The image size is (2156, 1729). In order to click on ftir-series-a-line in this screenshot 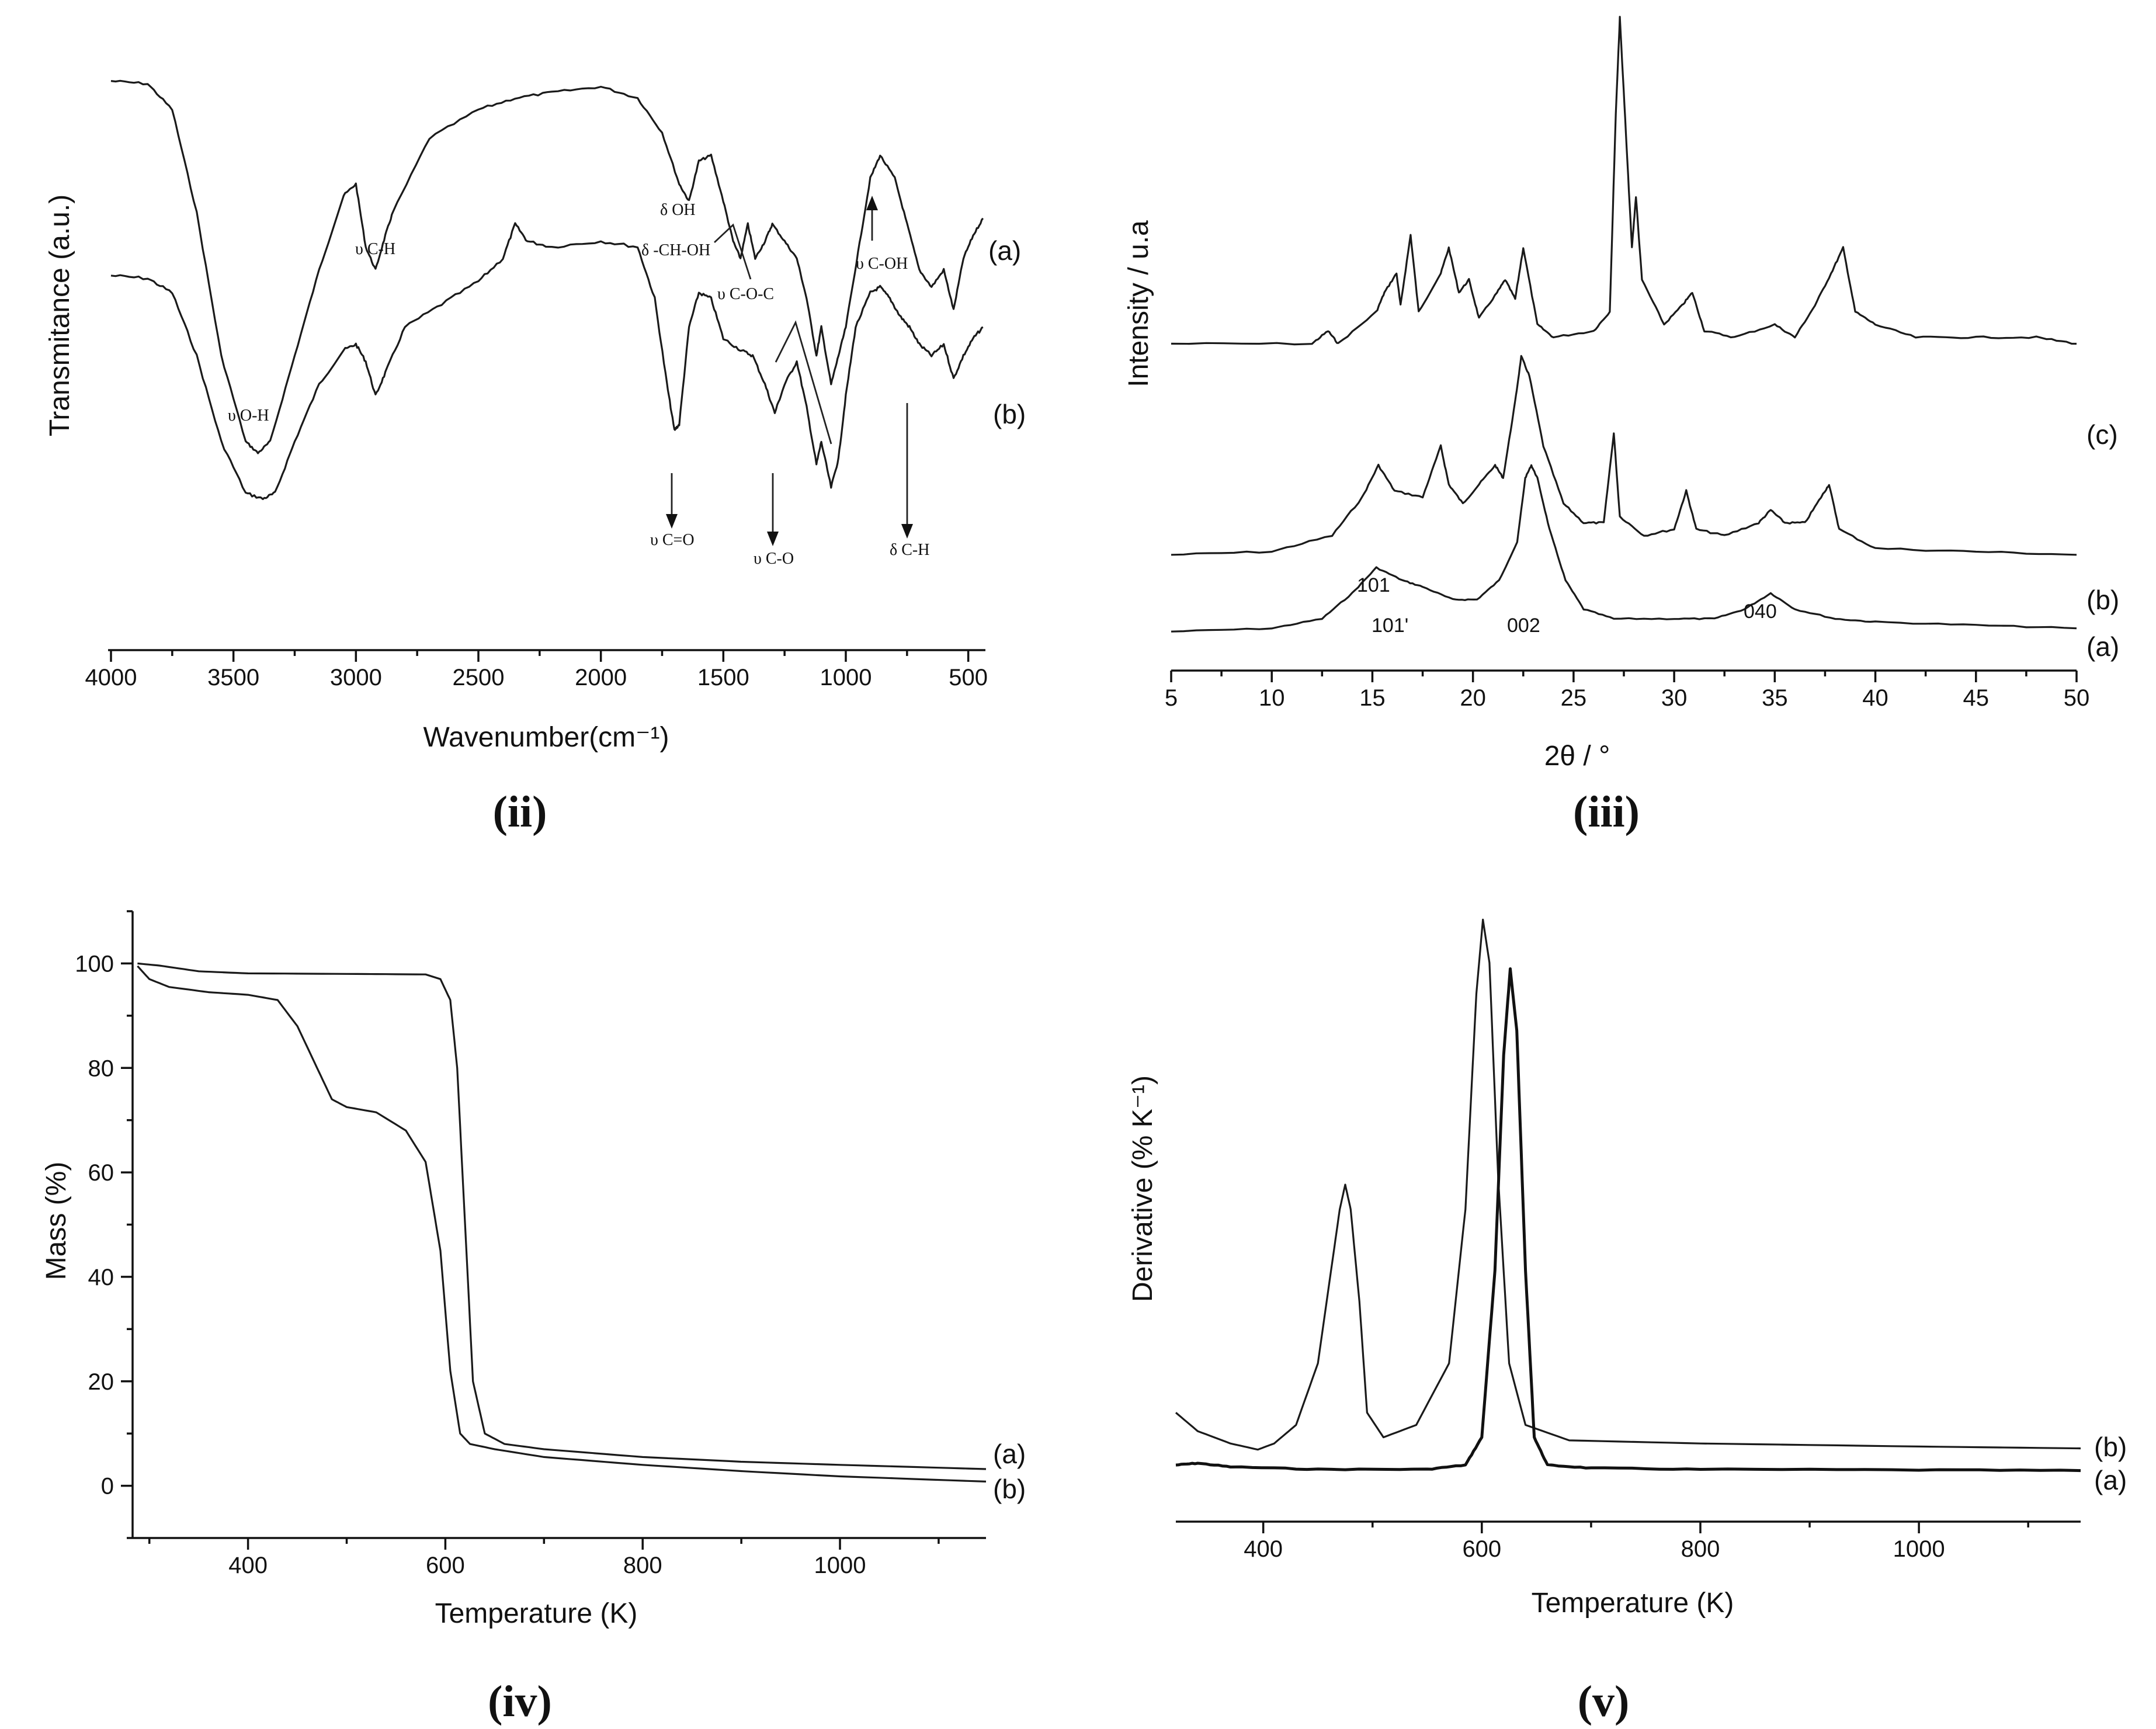, I will do `click(547, 266)`.